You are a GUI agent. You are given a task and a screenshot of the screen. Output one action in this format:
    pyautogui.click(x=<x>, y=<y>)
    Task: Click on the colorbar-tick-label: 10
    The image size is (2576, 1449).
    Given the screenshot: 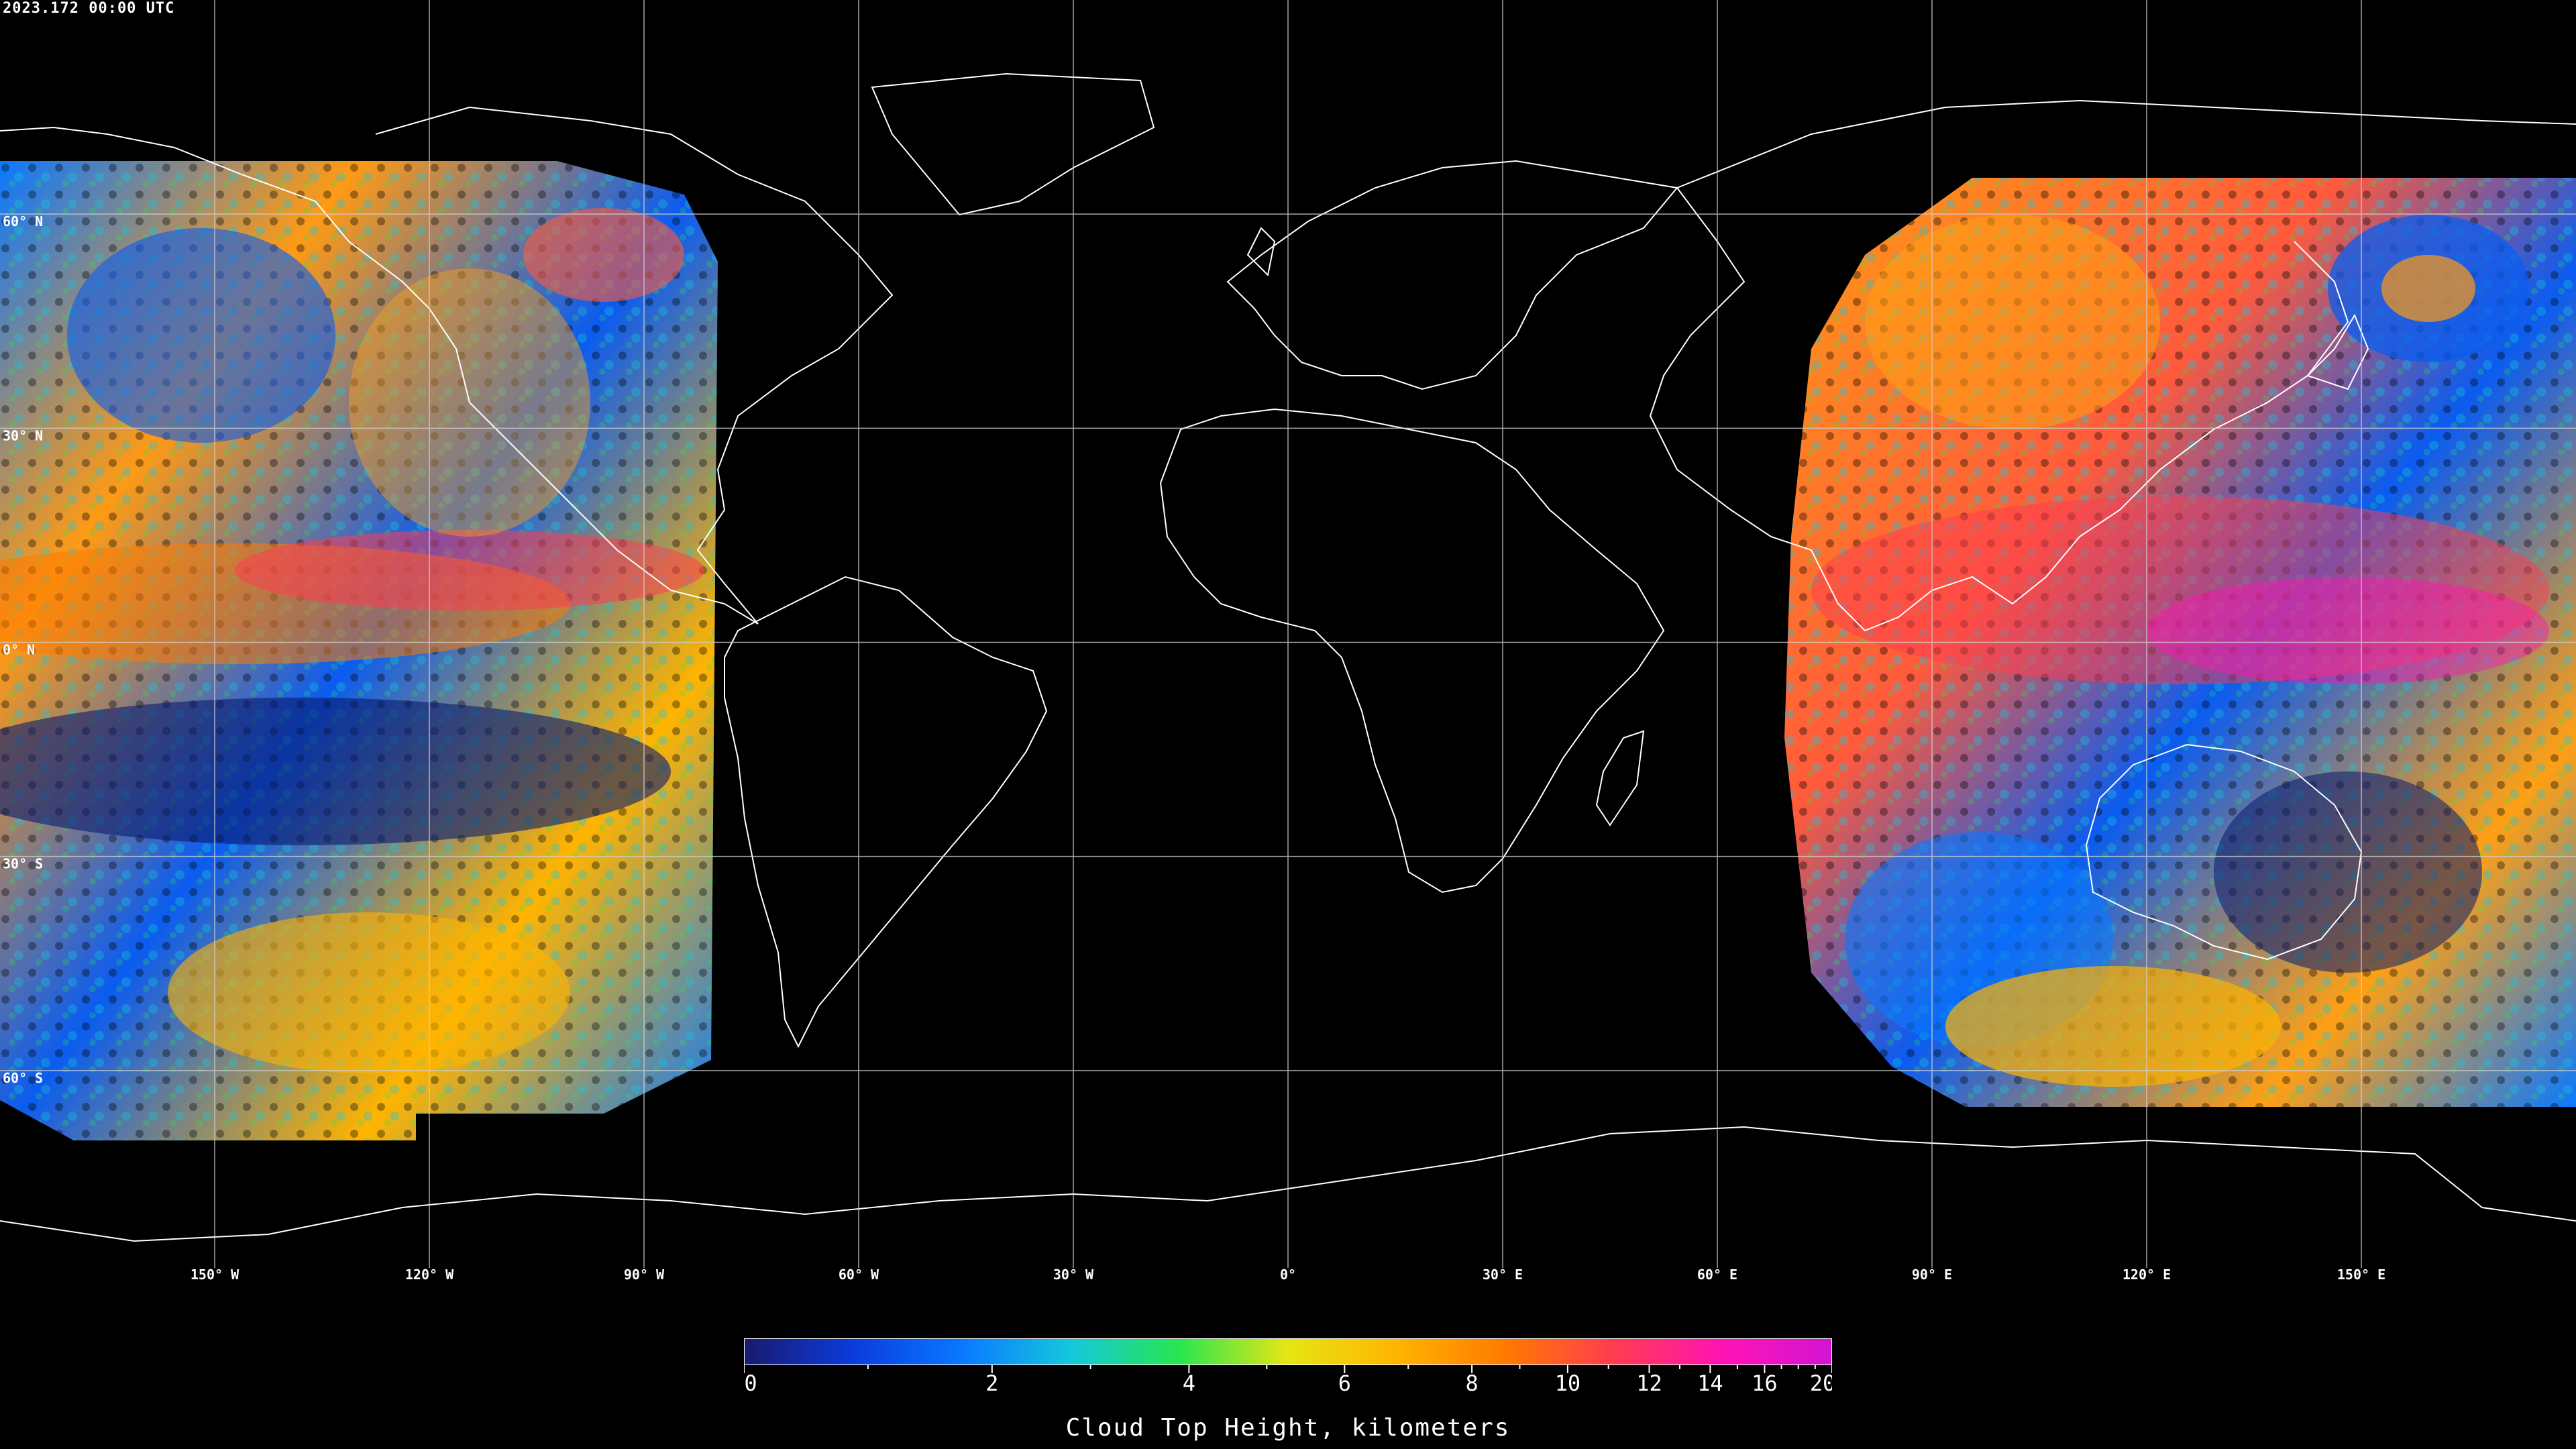 What is the action you would take?
    pyautogui.click(x=1568, y=1383)
    